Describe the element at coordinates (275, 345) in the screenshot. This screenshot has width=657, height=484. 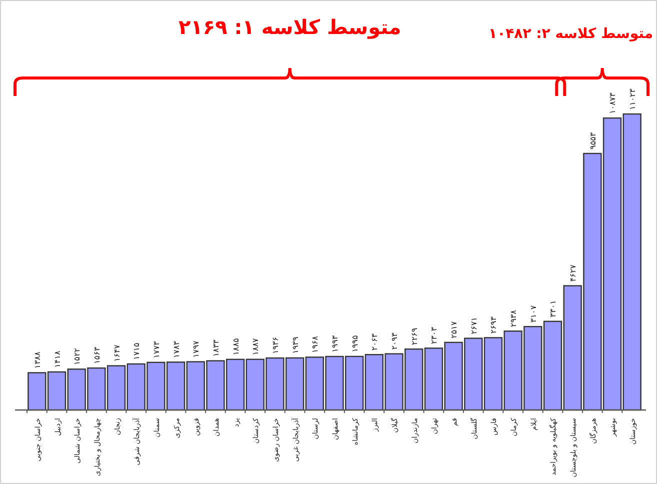
I see `data-label: ۱۹۳۶` at that location.